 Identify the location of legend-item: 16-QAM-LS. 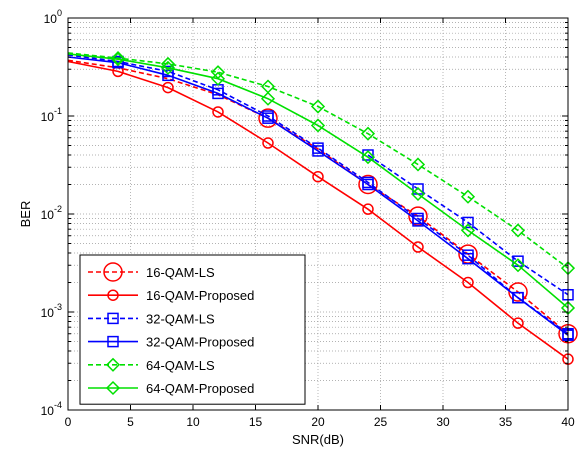
(151, 272).